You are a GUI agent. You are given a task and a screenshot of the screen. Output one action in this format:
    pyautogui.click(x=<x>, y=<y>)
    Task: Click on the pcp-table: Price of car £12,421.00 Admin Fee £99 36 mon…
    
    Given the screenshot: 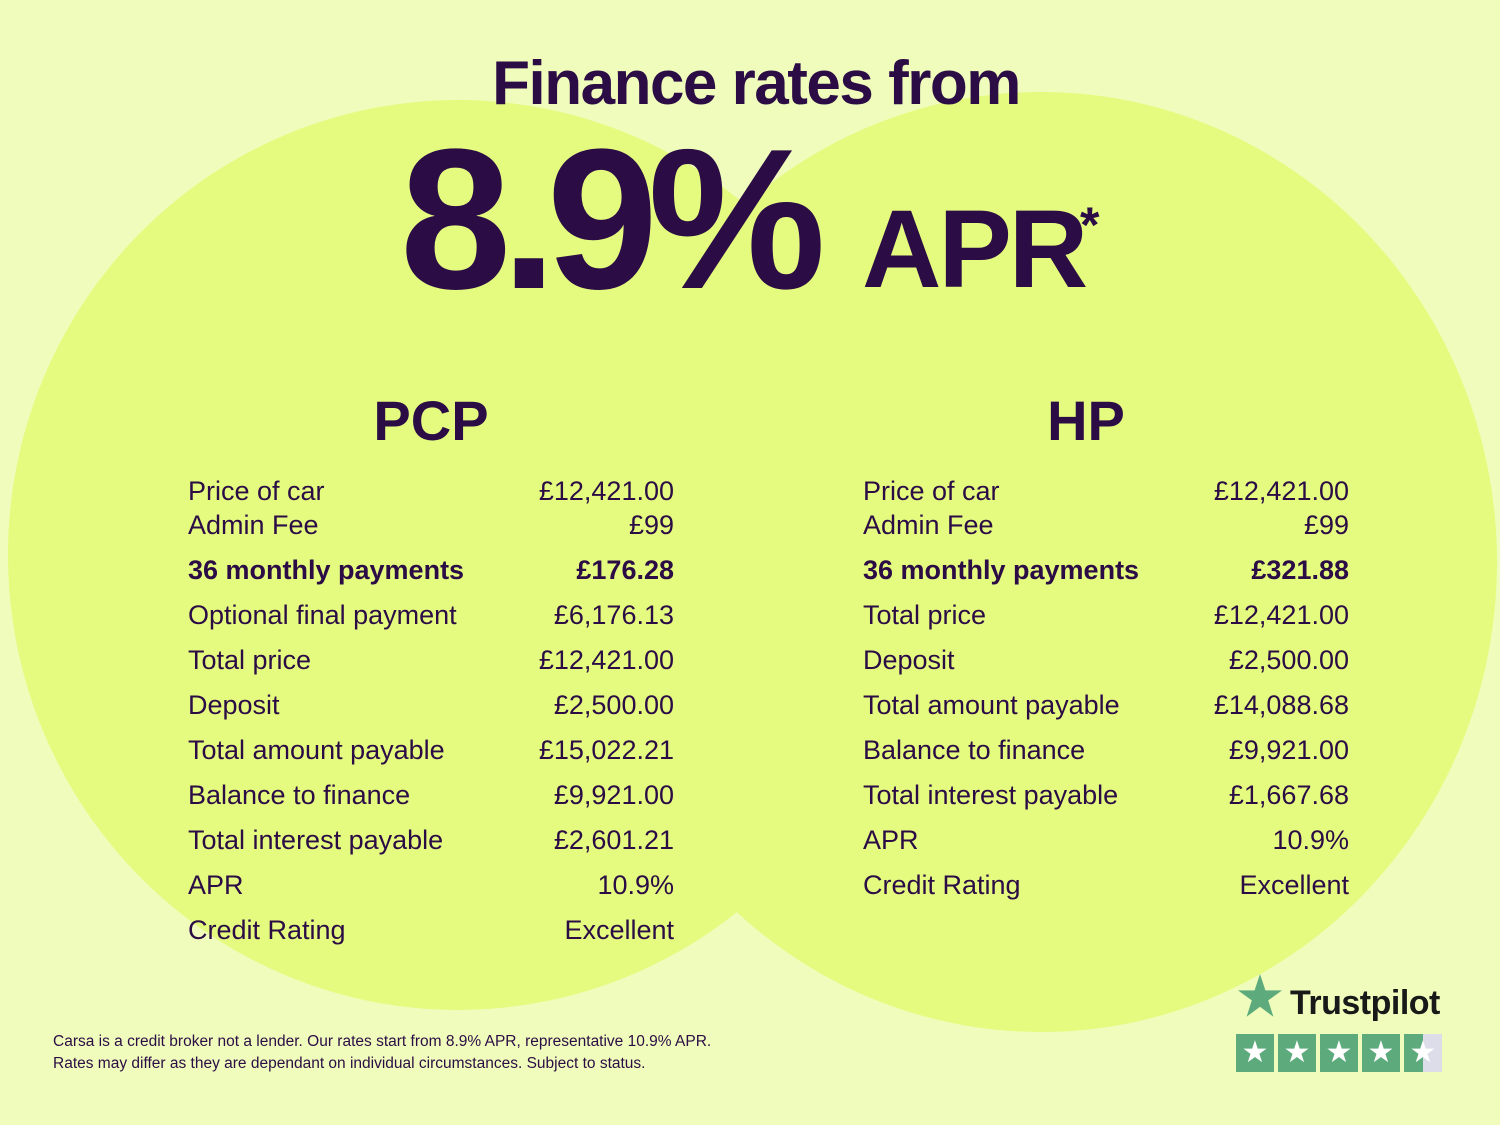 What is the action you would take?
    pyautogui.click(x=431, y=716)
    